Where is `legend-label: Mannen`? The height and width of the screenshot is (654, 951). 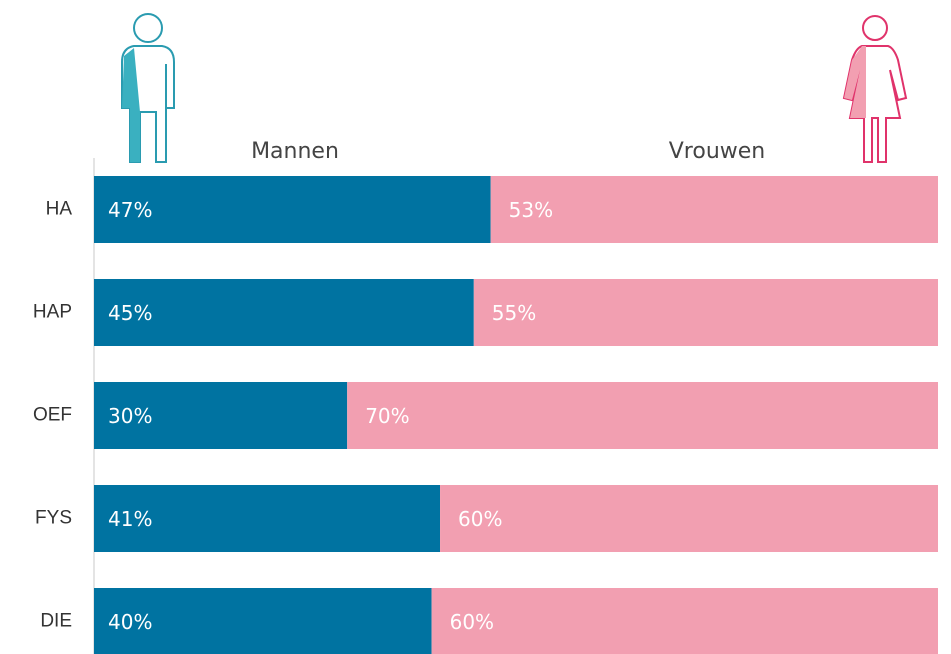
legend-label: Mannen is located at coordinates (295, 151).